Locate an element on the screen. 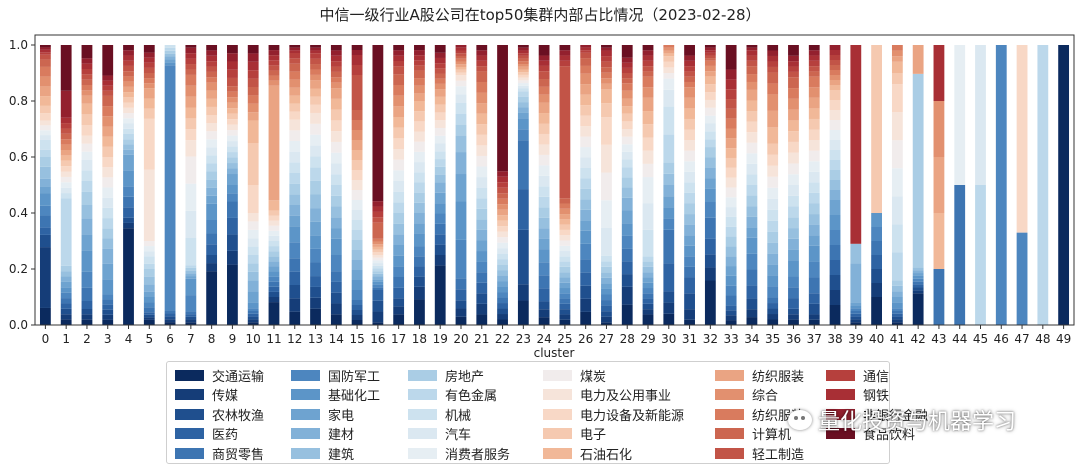  legend-item: 建筑 is located at coordinates (322, 453).